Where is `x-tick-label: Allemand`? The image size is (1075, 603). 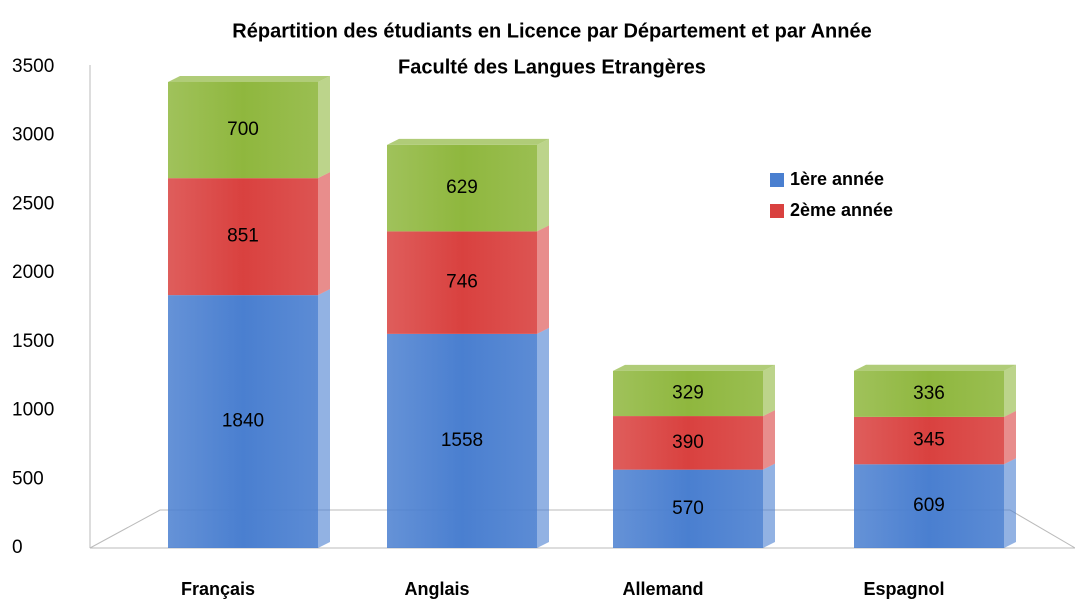
x-tick-label: Allemand is located at coordinates (662, 589).